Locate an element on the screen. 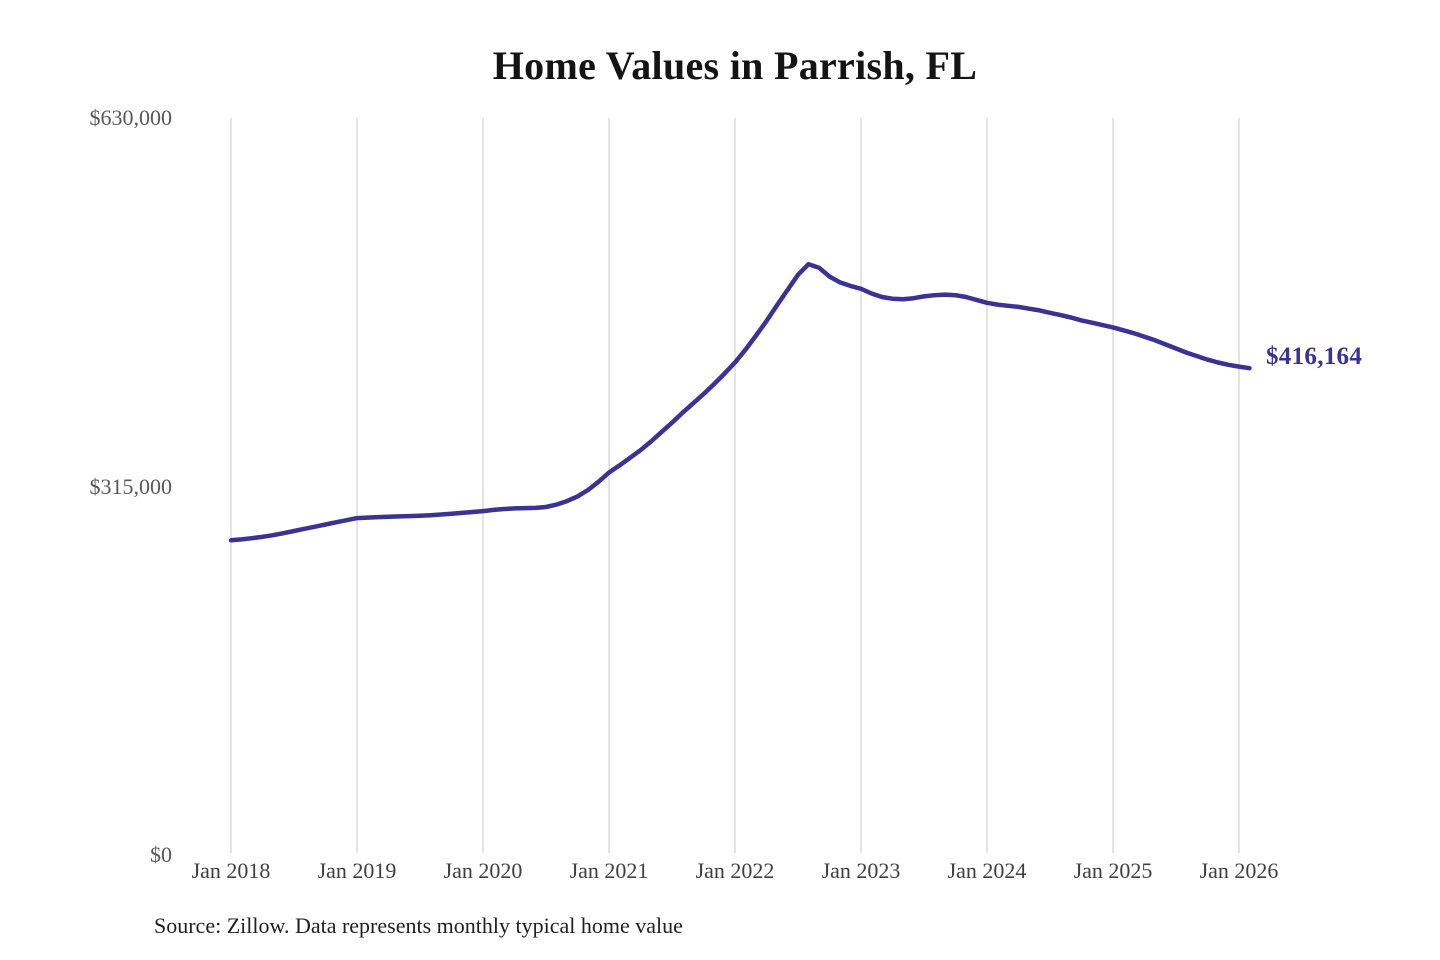  y-axis-tick-label: $0 is located at coordinates (161, 854).